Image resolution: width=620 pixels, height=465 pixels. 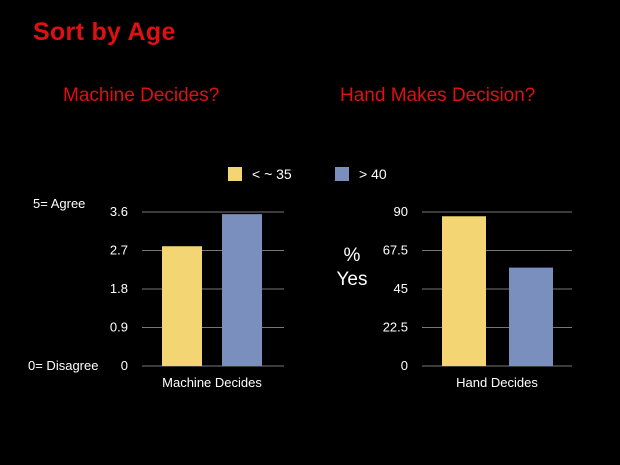 I want to click on y-tick-label: 0.9, so click(x=119, y=327).